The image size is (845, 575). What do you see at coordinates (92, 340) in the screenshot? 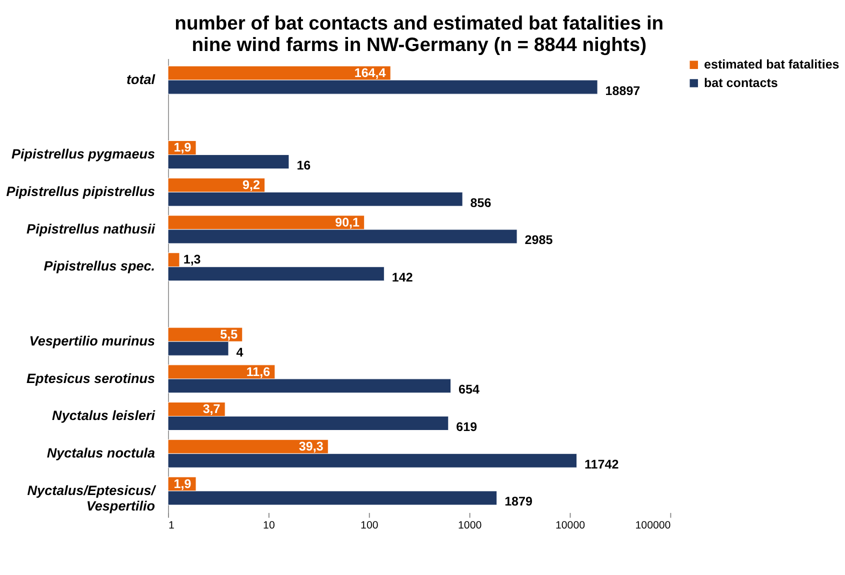
I see `y-tick-label: Vespertilio murinus` at bounding box center [92, 340].